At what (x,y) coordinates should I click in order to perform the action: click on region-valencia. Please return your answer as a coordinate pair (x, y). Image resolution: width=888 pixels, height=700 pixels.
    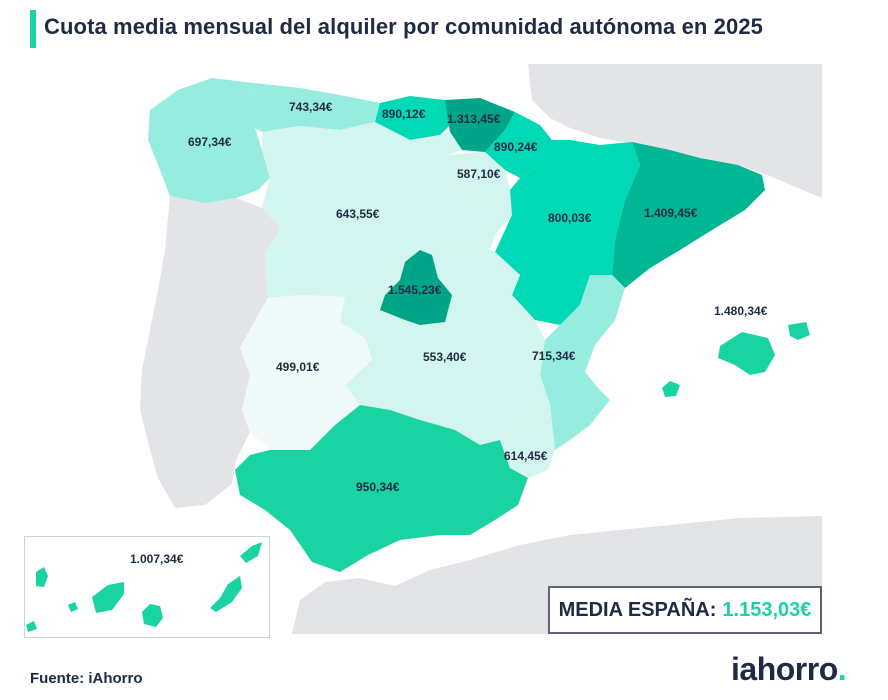
    Looking at the image, I should click on (582, 362).